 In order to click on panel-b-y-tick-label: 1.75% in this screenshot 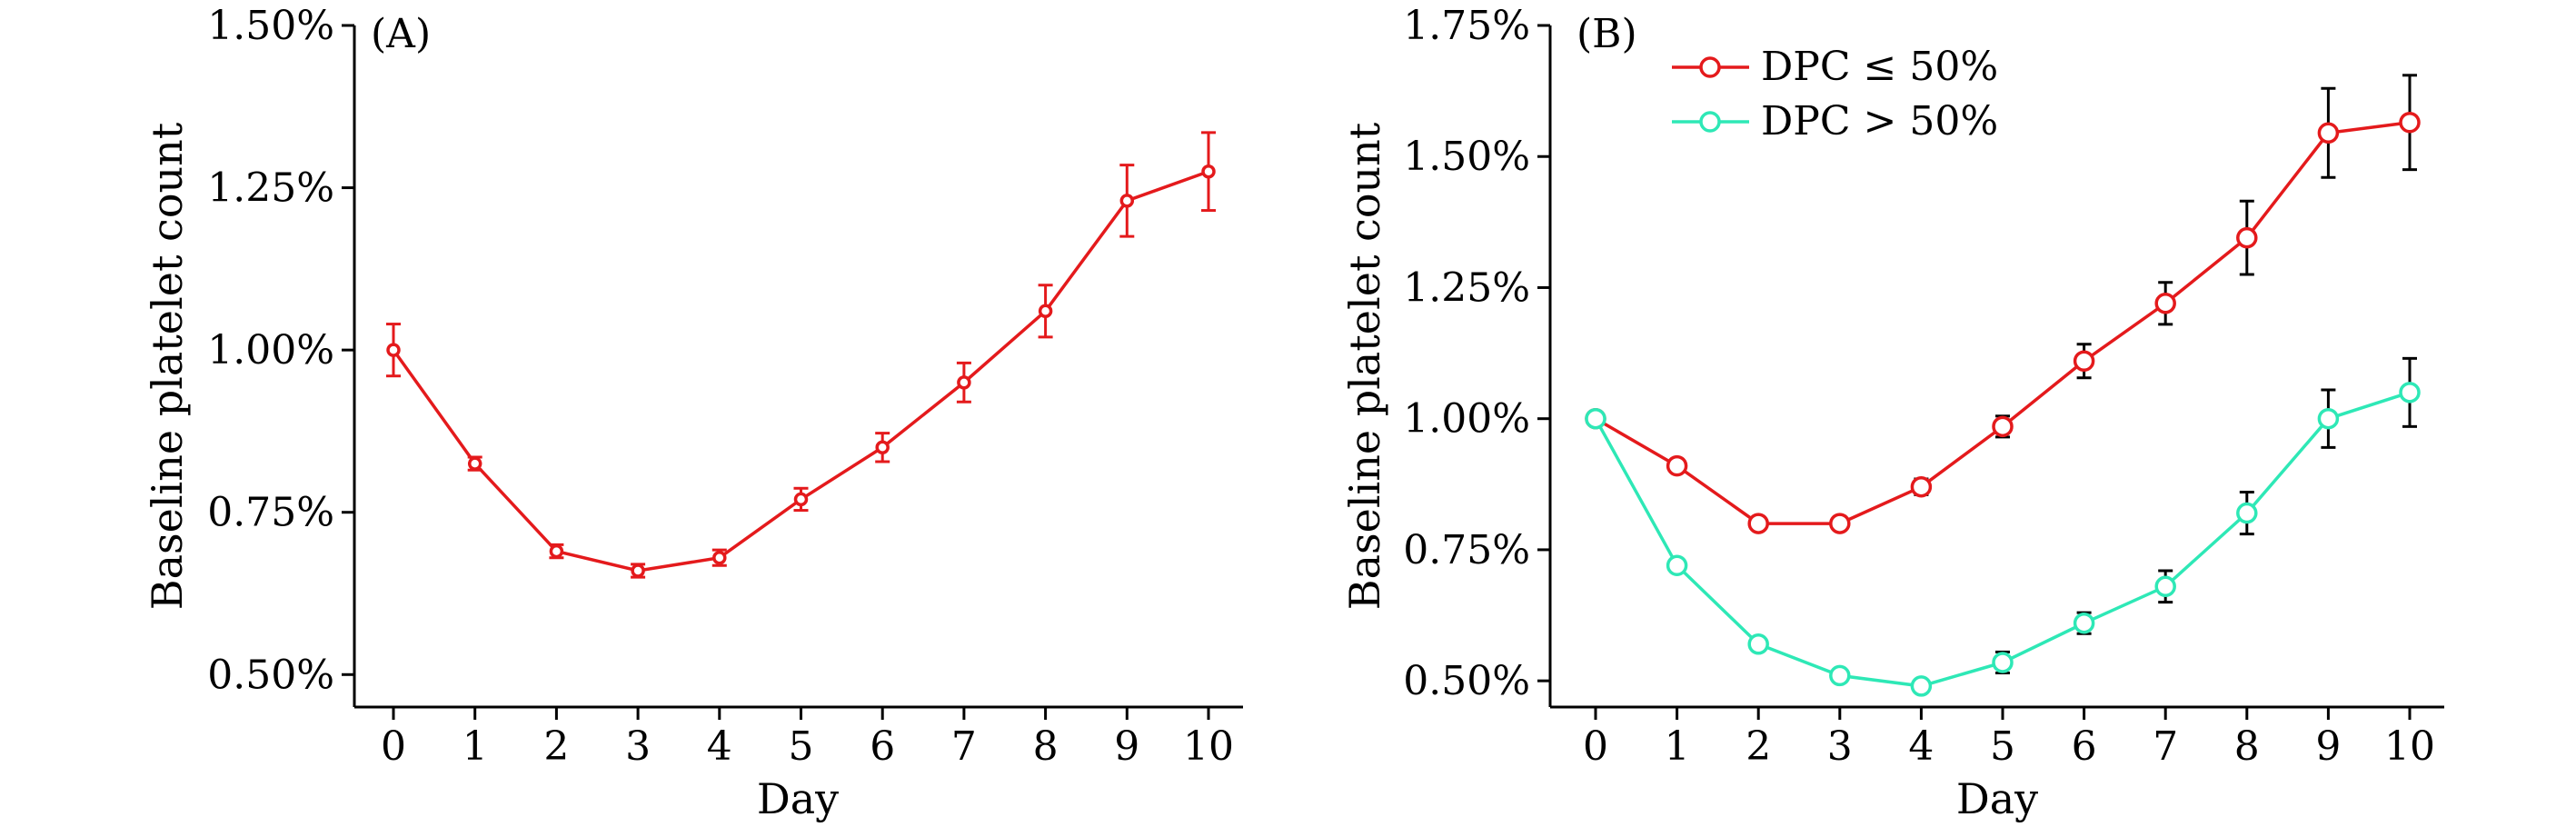, I will do `click(1466, 26)`.